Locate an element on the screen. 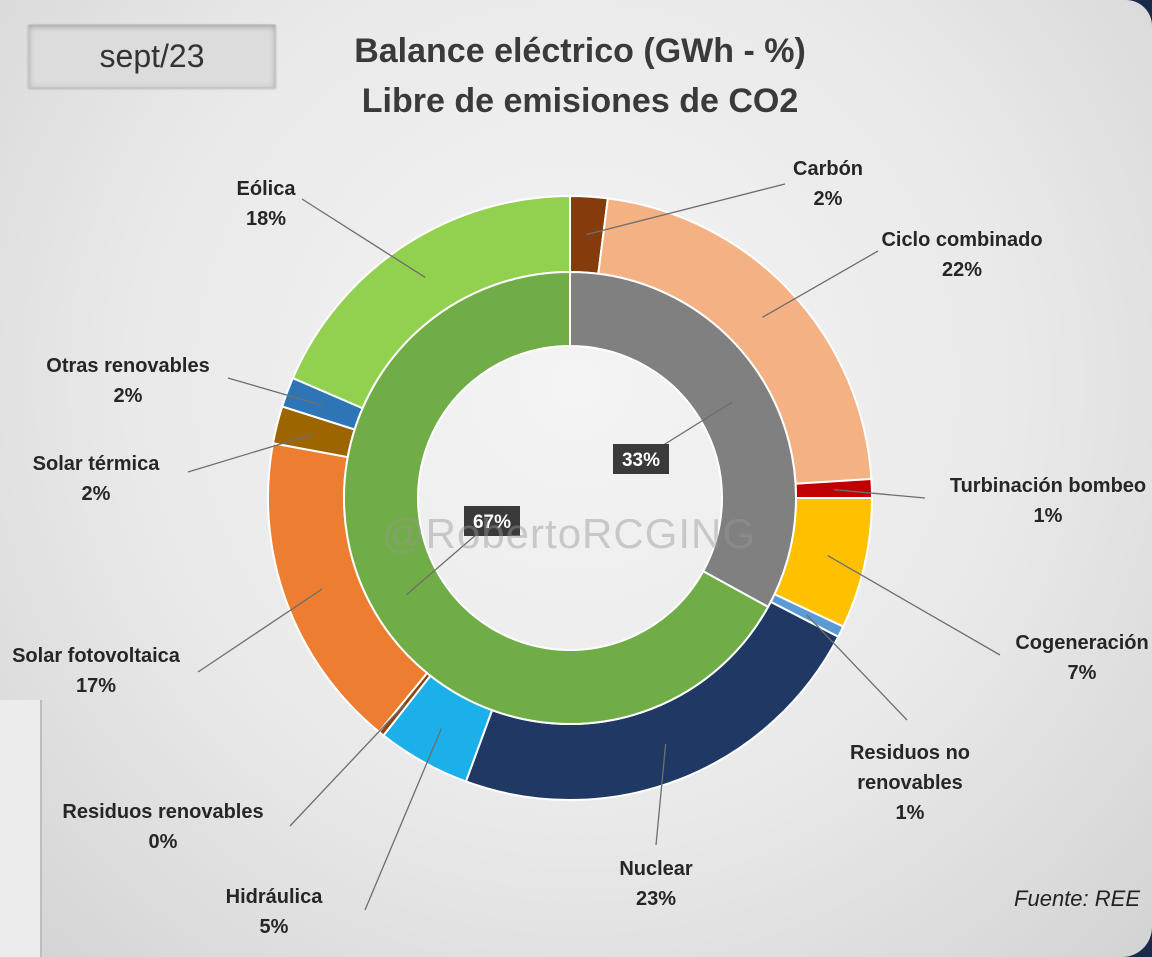  label-ciclo-combinado: Ciclo combinado 22% is located at coordinates (961, 255).